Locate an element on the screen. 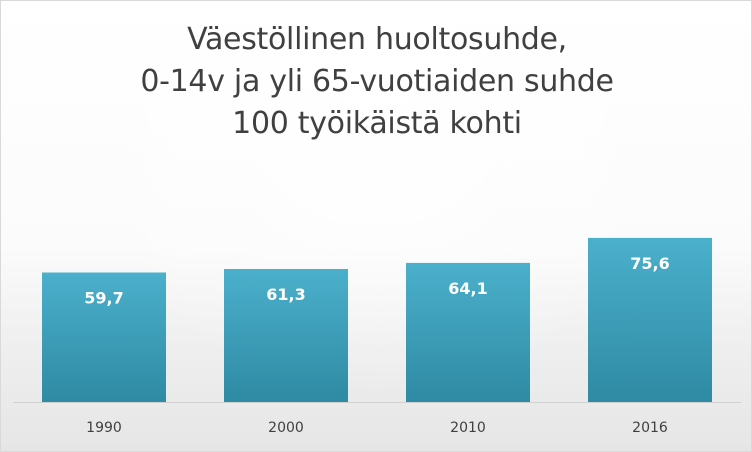 This screenshot has height=452, width=752. bar-2016 is located at coordinates (650, 319).